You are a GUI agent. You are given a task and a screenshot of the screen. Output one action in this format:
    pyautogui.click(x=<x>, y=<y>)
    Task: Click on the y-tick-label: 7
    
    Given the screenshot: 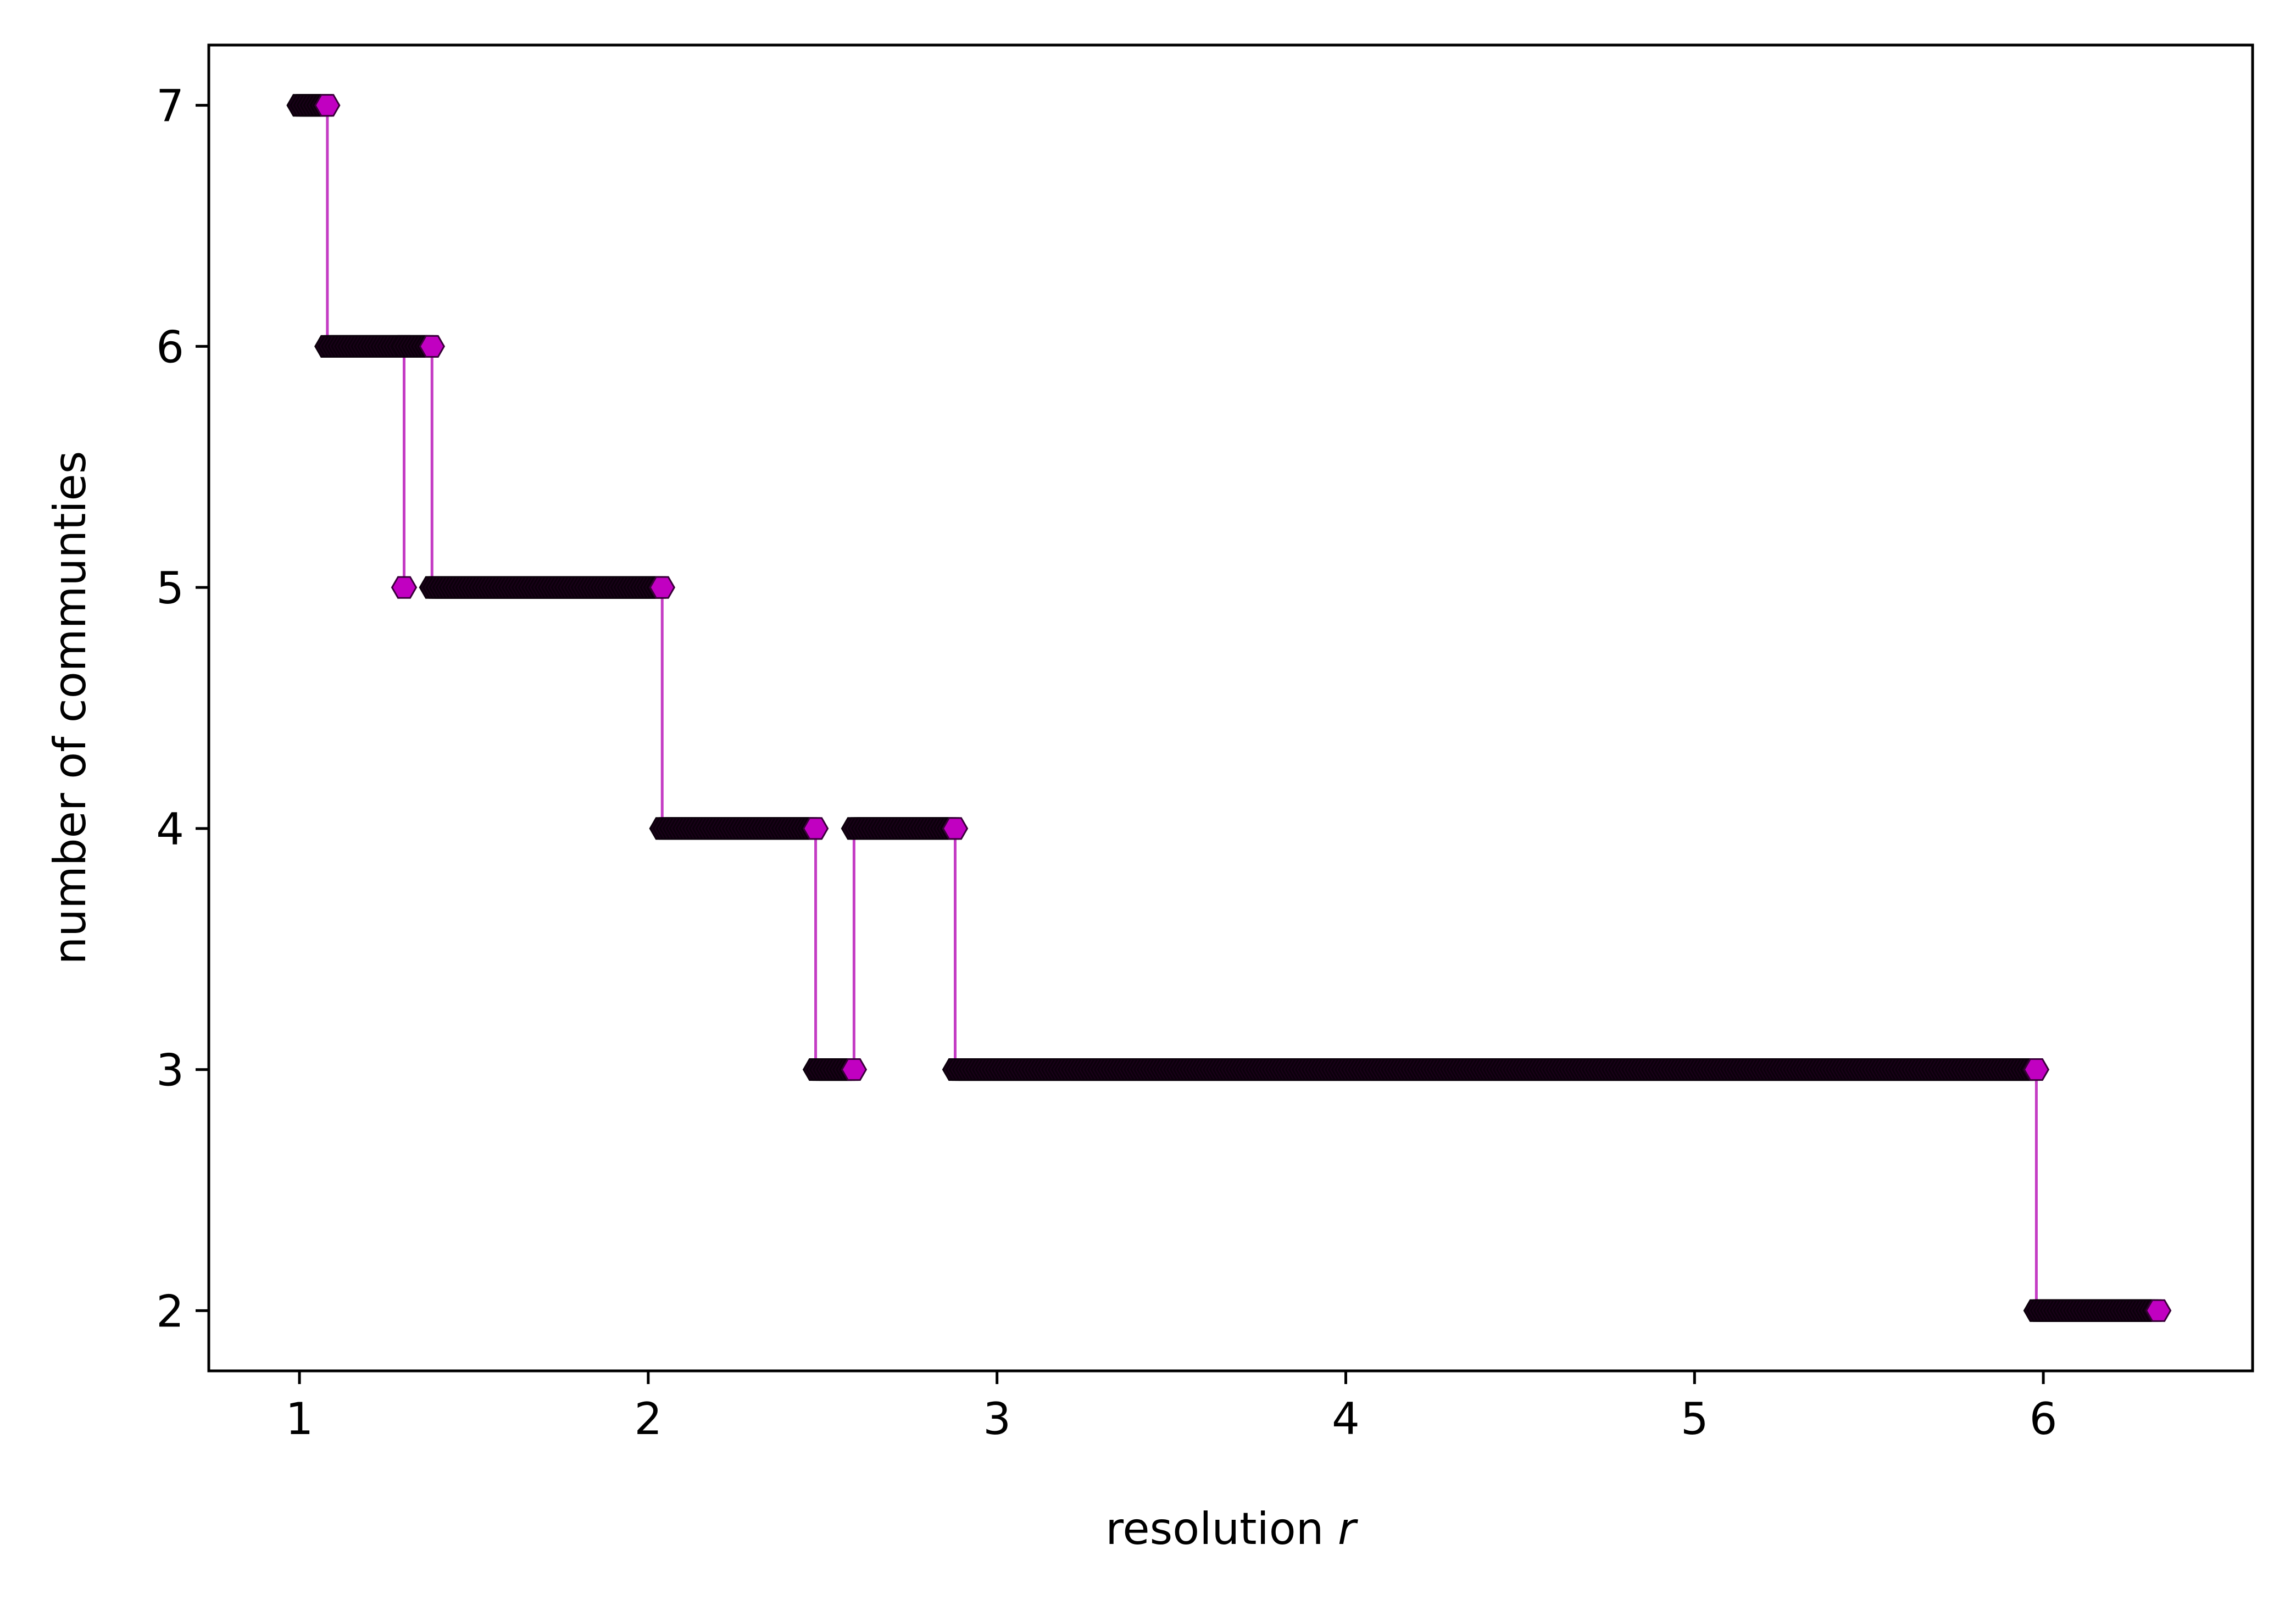 What is the action you would take?
    pyautogui.click(x=170, y=107)
    